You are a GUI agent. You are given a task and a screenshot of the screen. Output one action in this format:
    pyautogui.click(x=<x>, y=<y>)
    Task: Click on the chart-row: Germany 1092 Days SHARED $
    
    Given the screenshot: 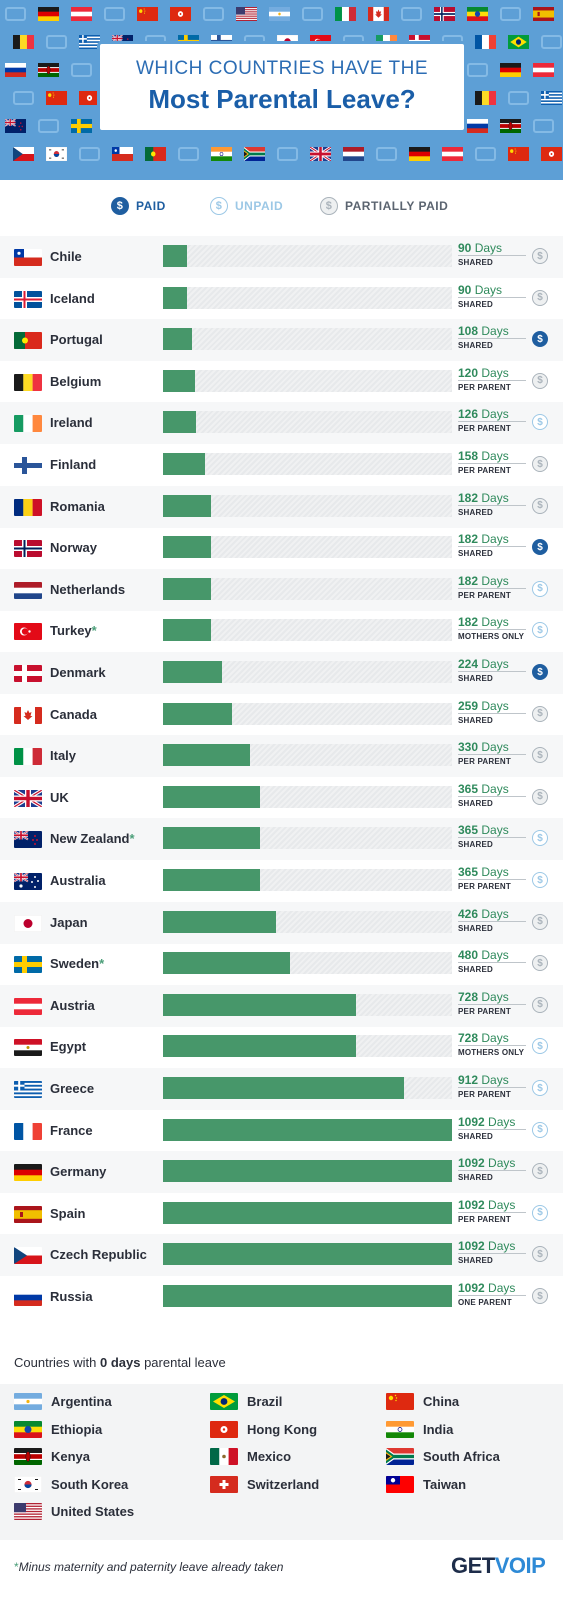 What is the action you would take?
    pyautogui.click(x=281, y=1172)
    